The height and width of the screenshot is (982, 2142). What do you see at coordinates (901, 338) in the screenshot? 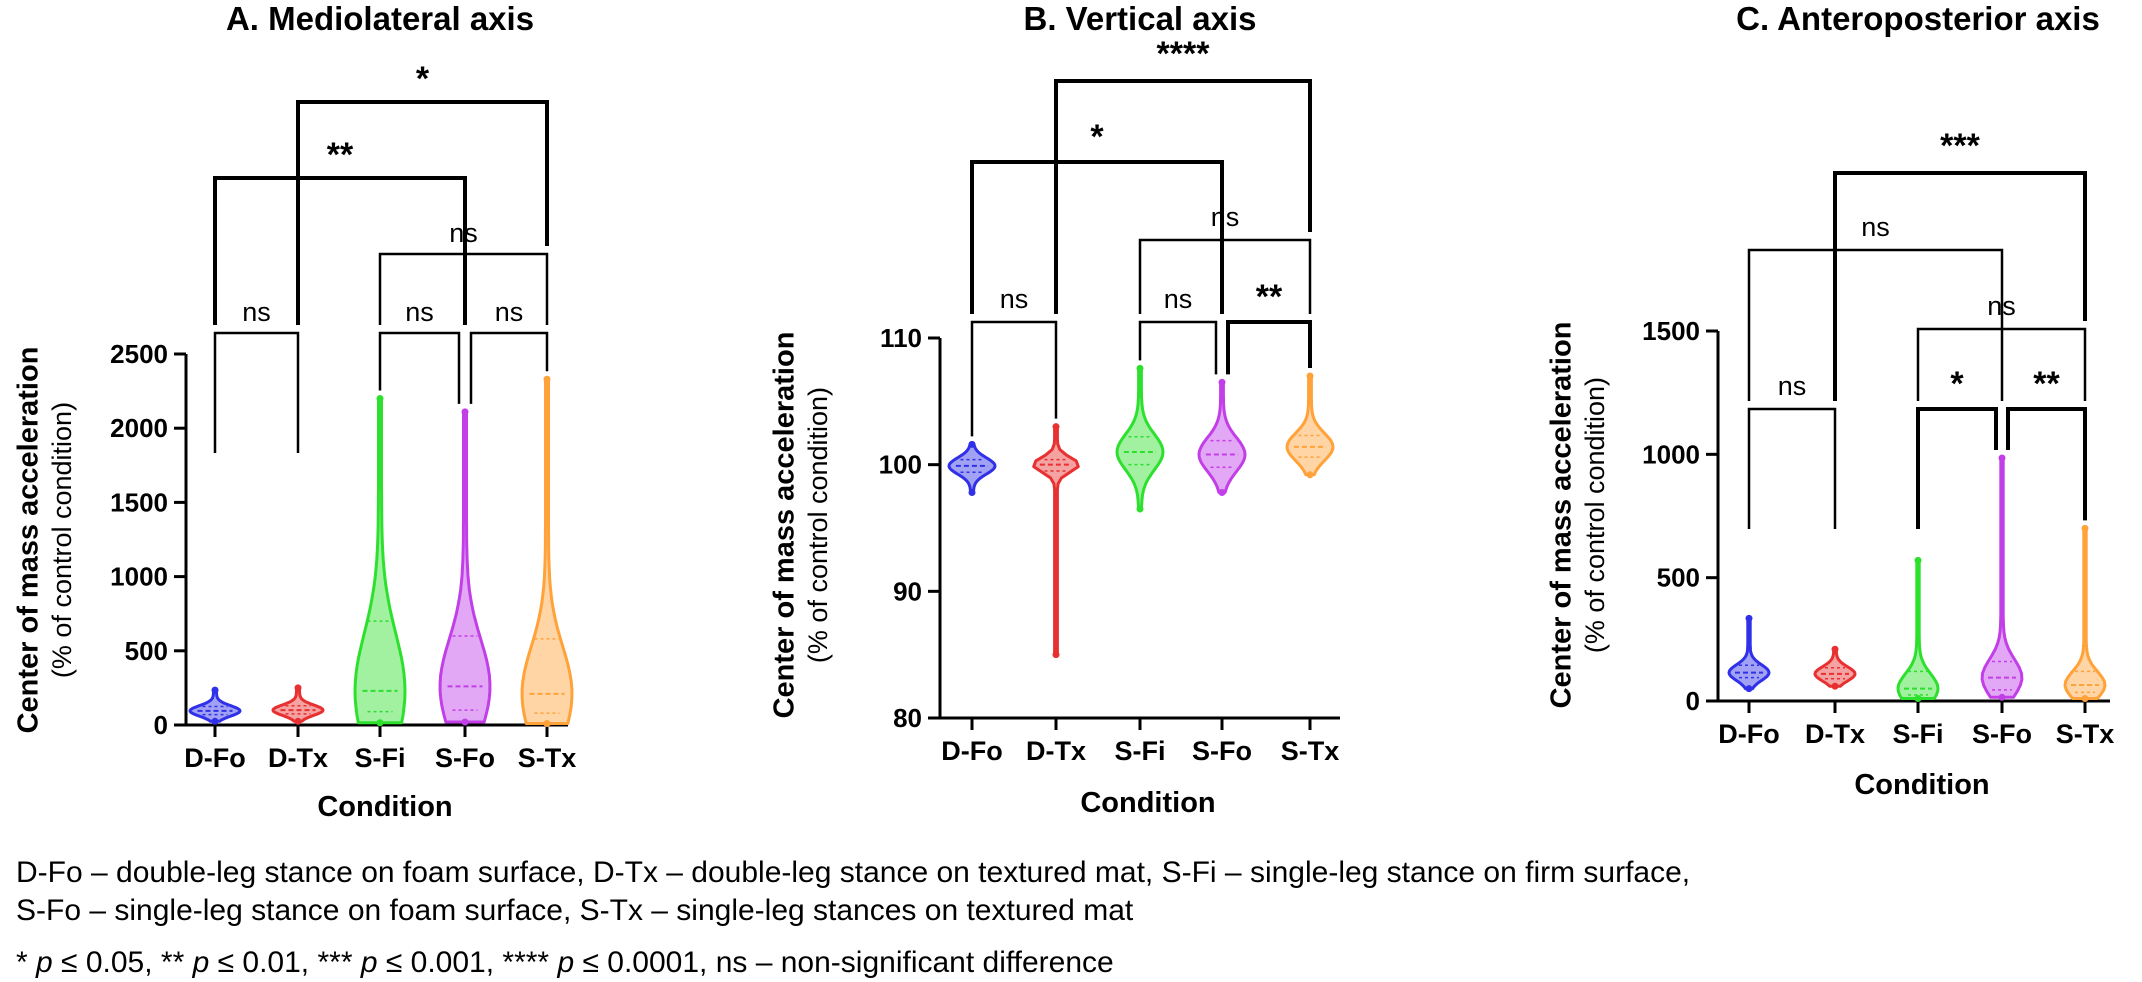
I see `y-tick-label: 110` at bounding box center [901, 338].